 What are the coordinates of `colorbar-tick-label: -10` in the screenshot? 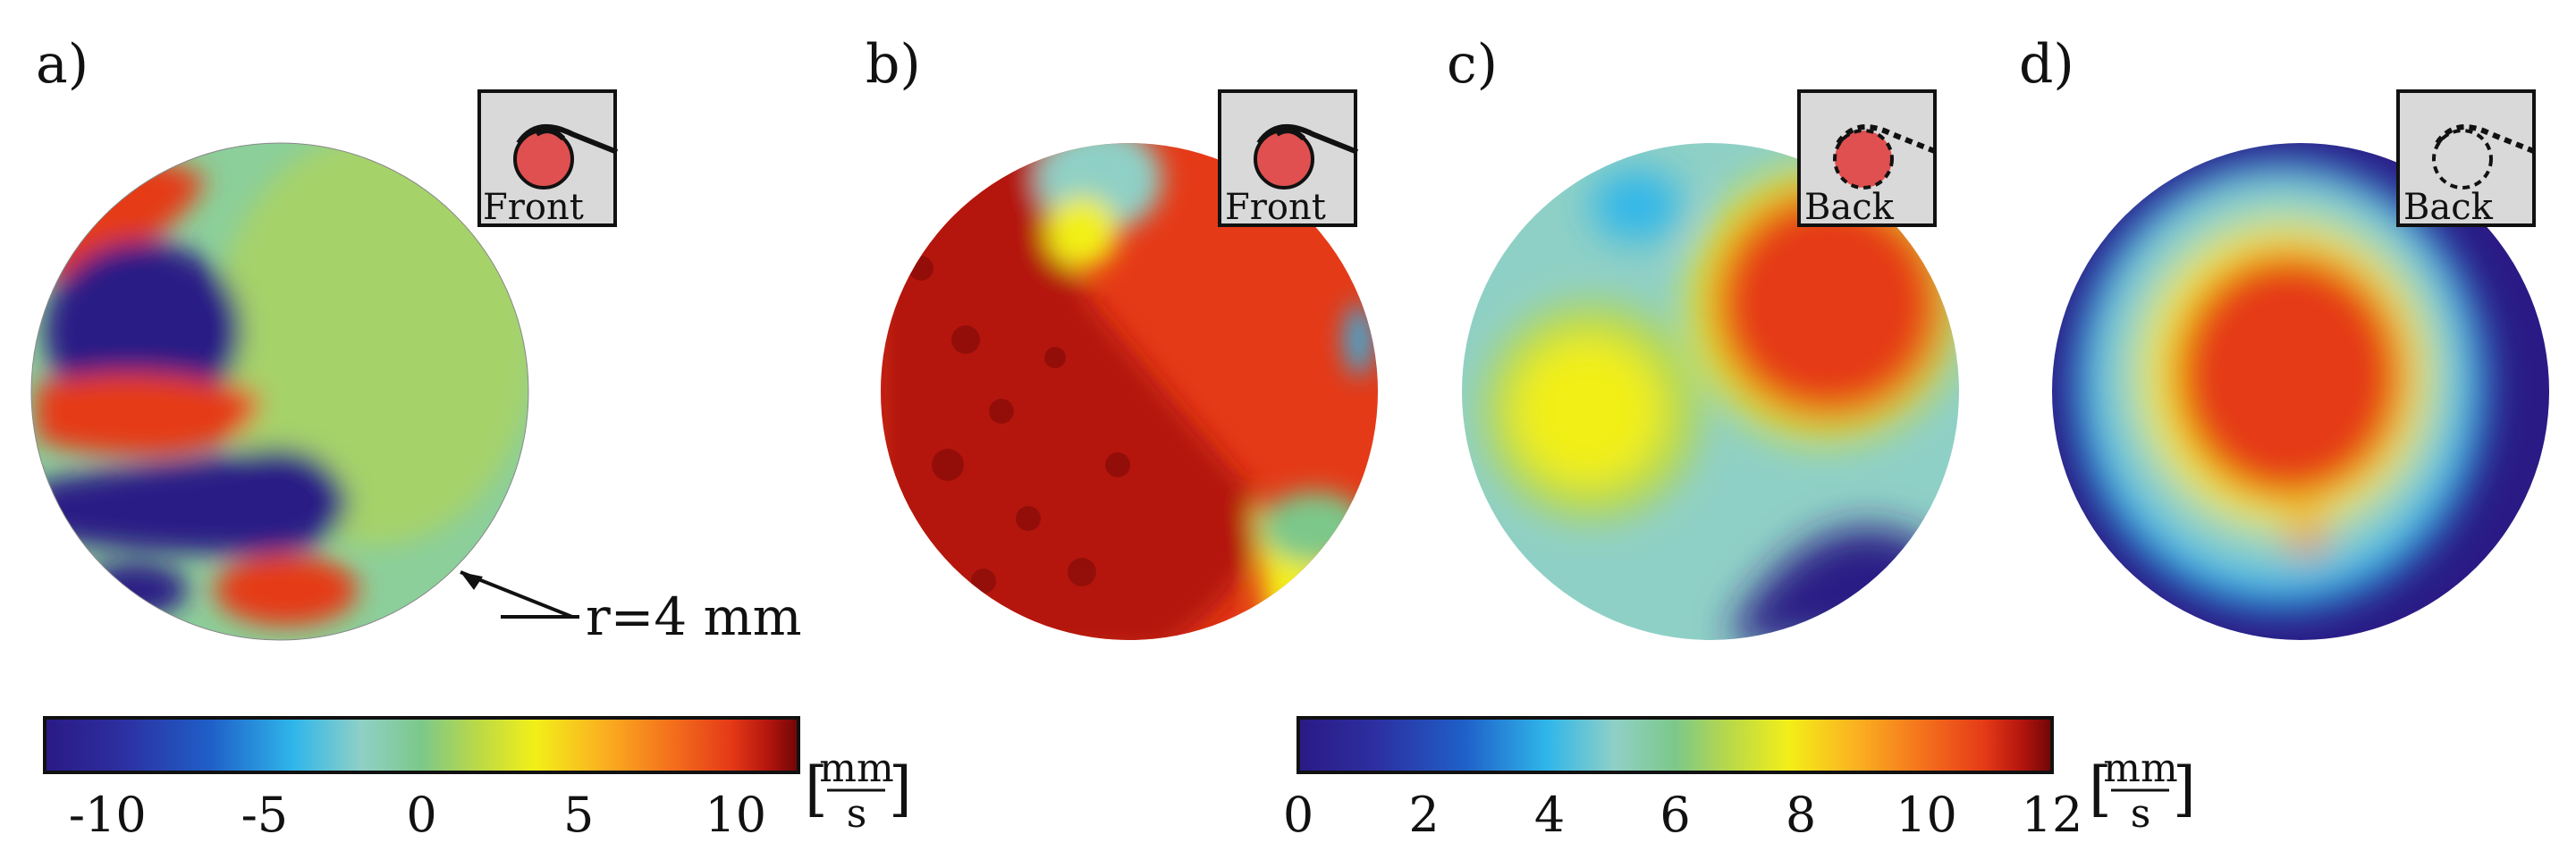 It's located at (108, 815).